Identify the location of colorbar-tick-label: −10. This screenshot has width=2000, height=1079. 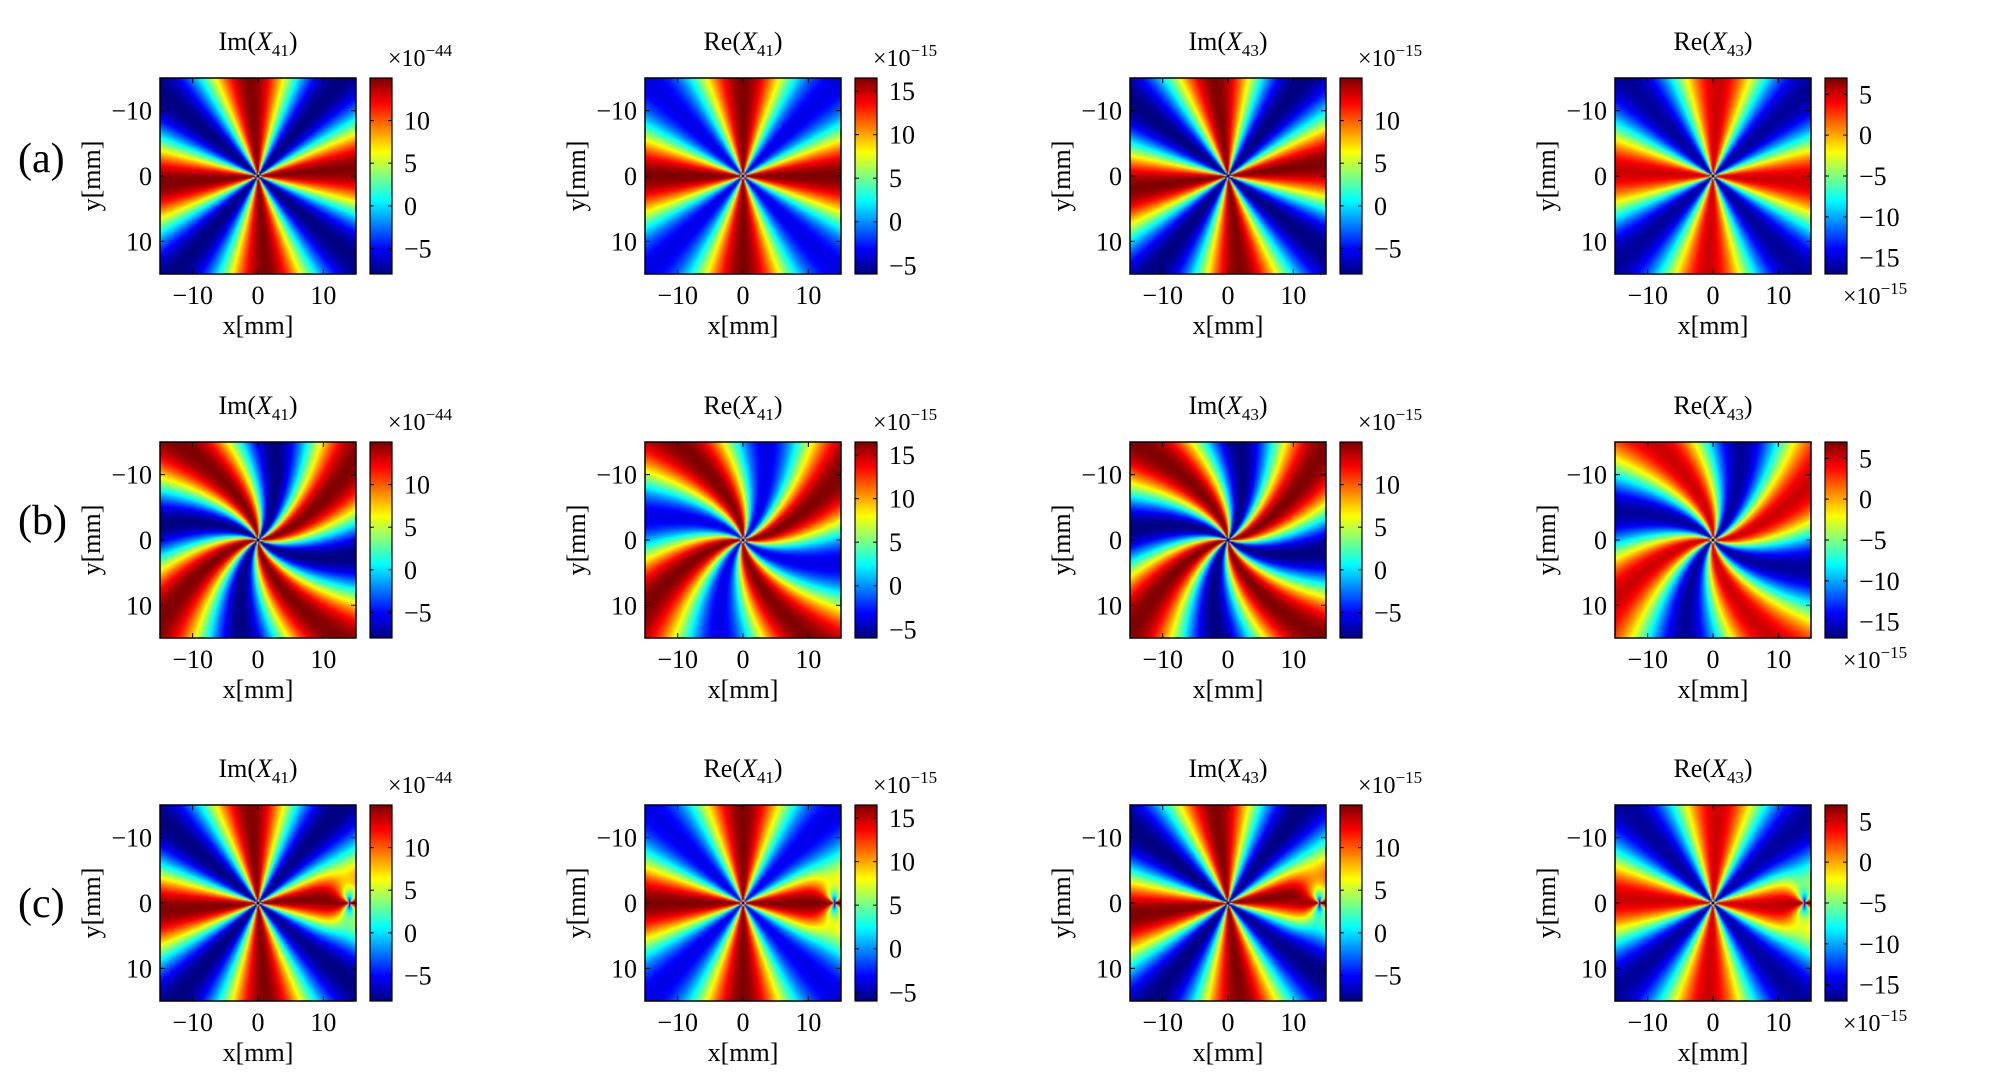
(1879, 581).